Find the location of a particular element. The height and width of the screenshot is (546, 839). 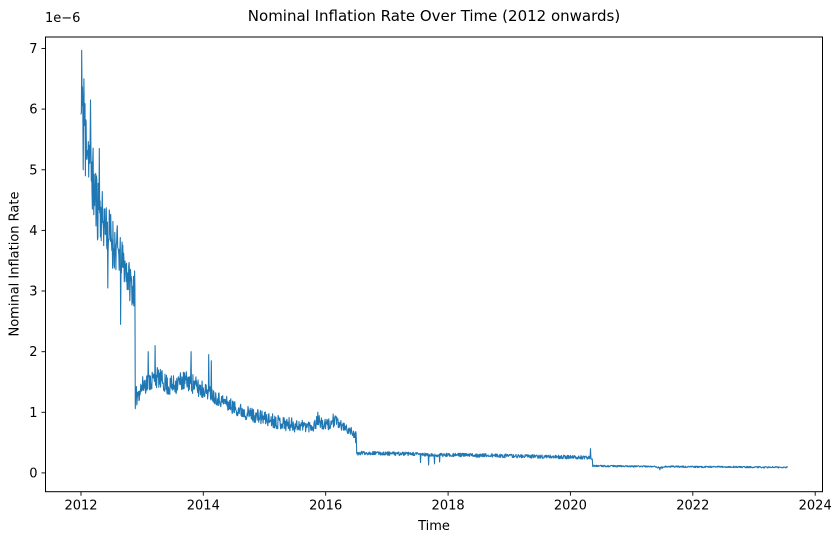

y-tick-label: 6 is located at coordinates (33, 110).